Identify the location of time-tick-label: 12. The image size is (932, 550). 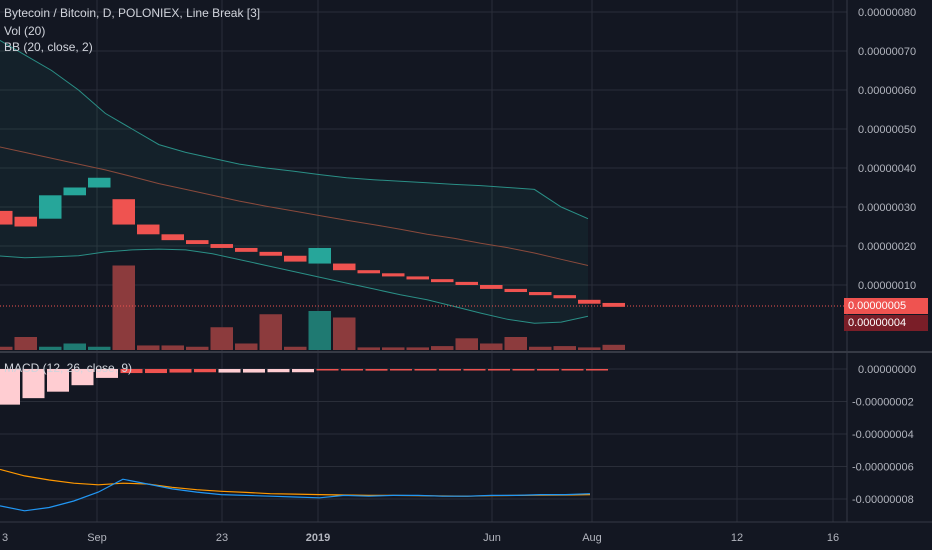
(737, 538).